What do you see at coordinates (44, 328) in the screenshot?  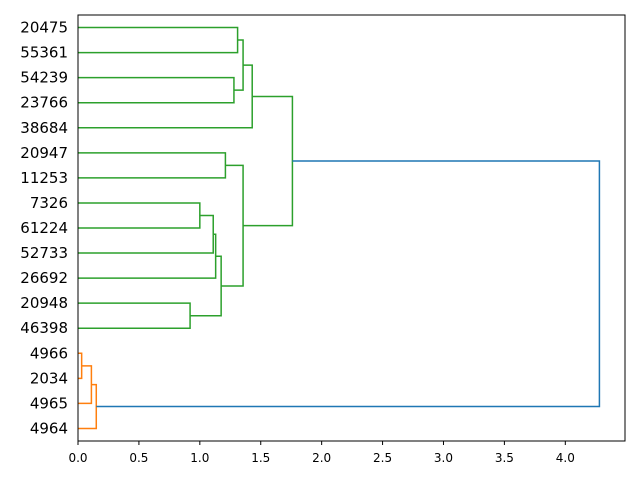 I see `leaf-label: 46398` at bounding box center [44, 328].